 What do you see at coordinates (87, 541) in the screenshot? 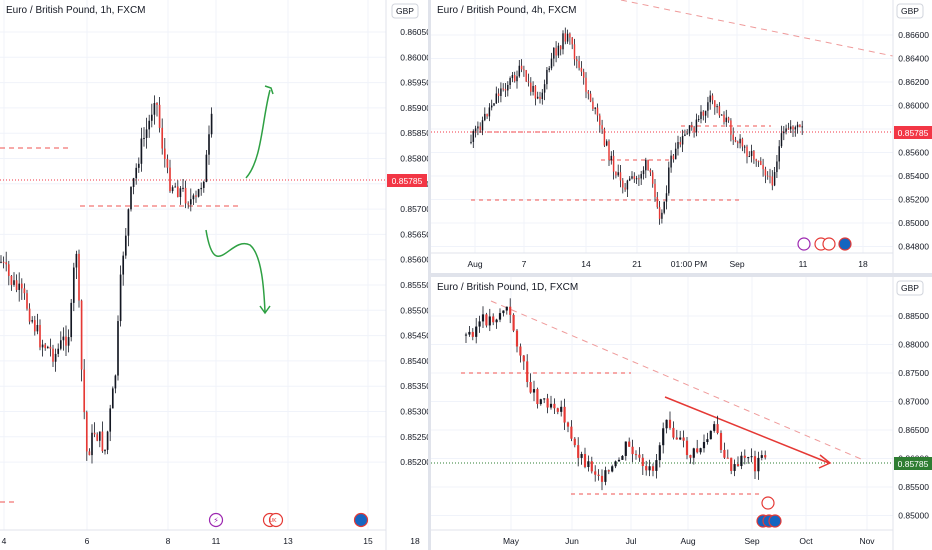
I see `time-tick-label: 6` at bounding box center [87, 541].